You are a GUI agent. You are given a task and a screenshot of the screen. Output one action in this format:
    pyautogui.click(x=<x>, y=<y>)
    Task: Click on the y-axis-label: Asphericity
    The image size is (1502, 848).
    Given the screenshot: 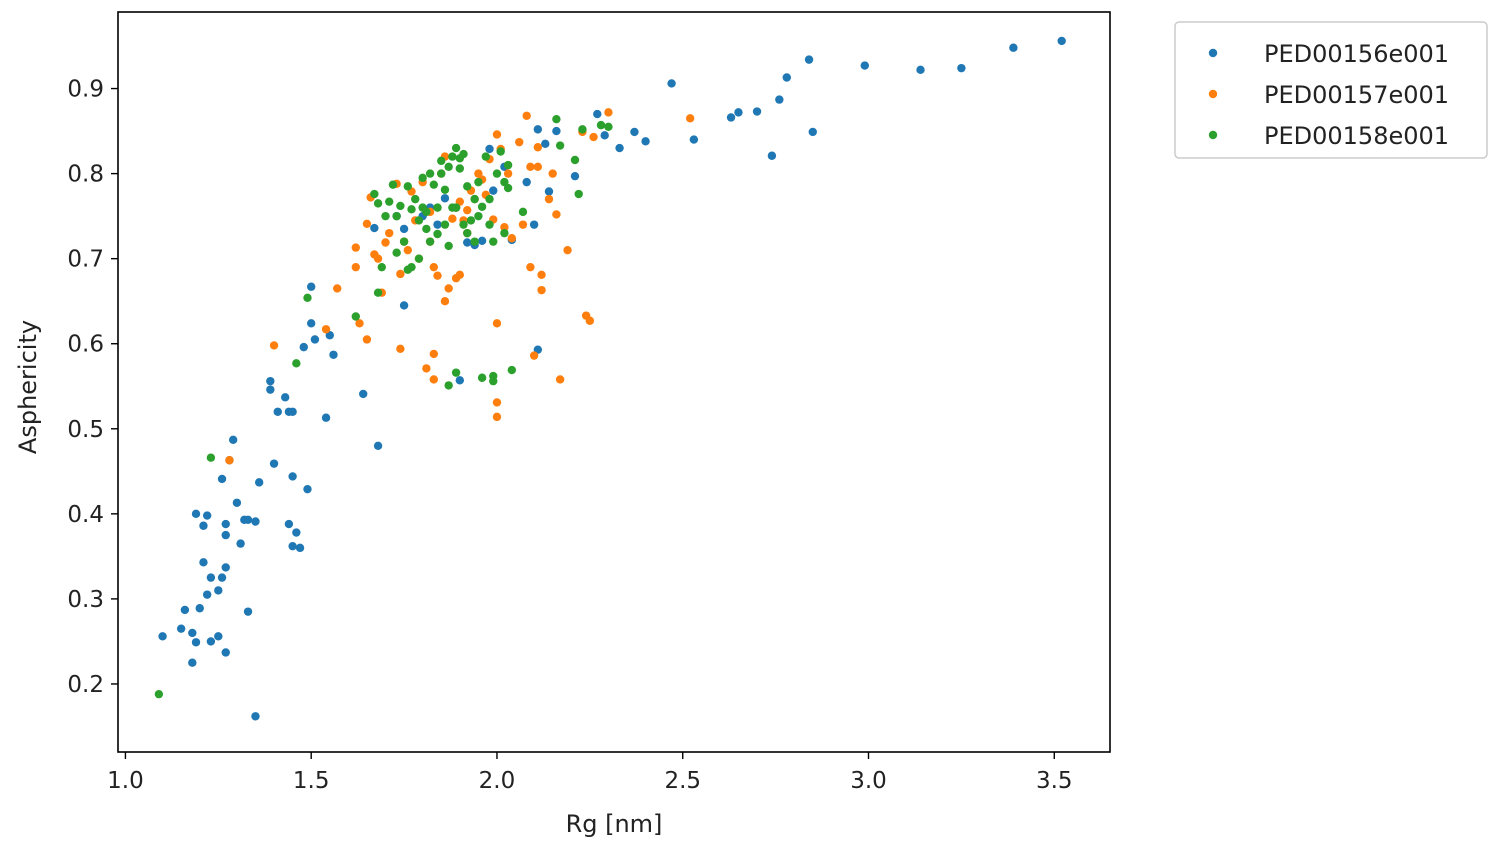 What is the action you would take?
    pyautogui.click(x=28, y=387)
    